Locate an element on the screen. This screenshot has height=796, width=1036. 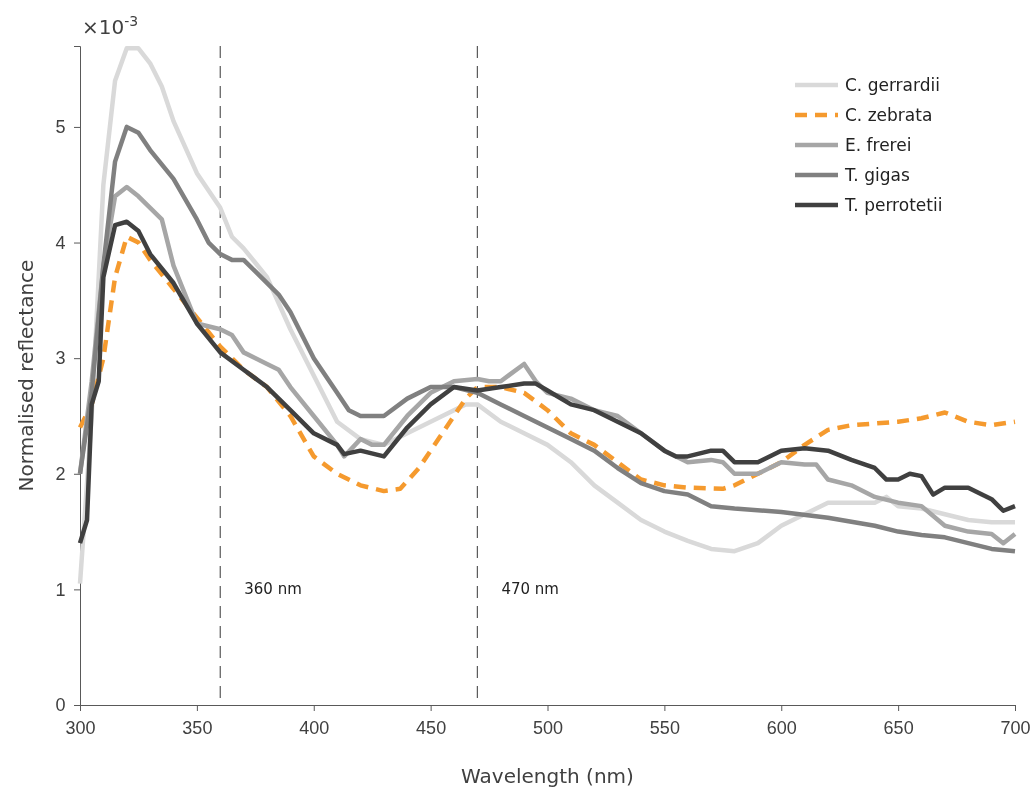
y-tick-label: 1 is located at coordinates (60, 589).